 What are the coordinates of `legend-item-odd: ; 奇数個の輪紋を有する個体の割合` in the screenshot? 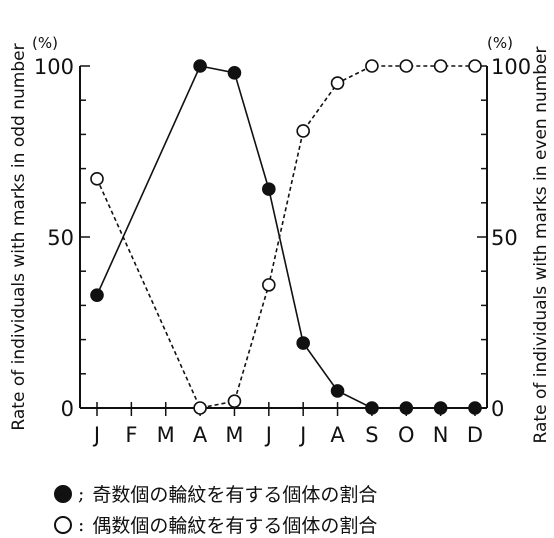 It's located at (215, 493).